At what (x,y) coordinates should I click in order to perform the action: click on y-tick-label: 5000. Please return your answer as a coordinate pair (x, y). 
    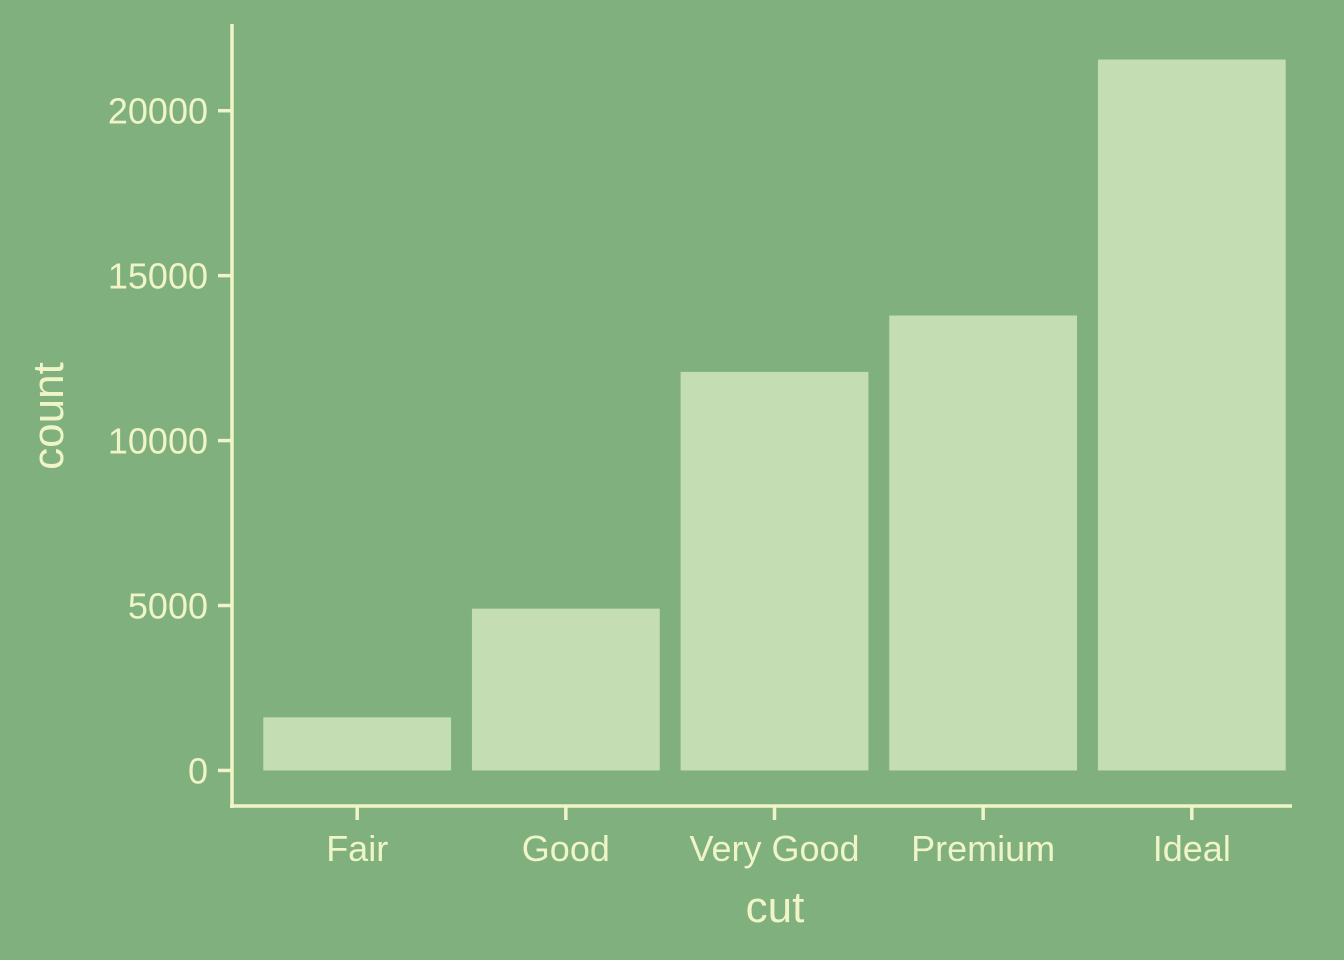
    Looking at the image, I should click on (168, 606).